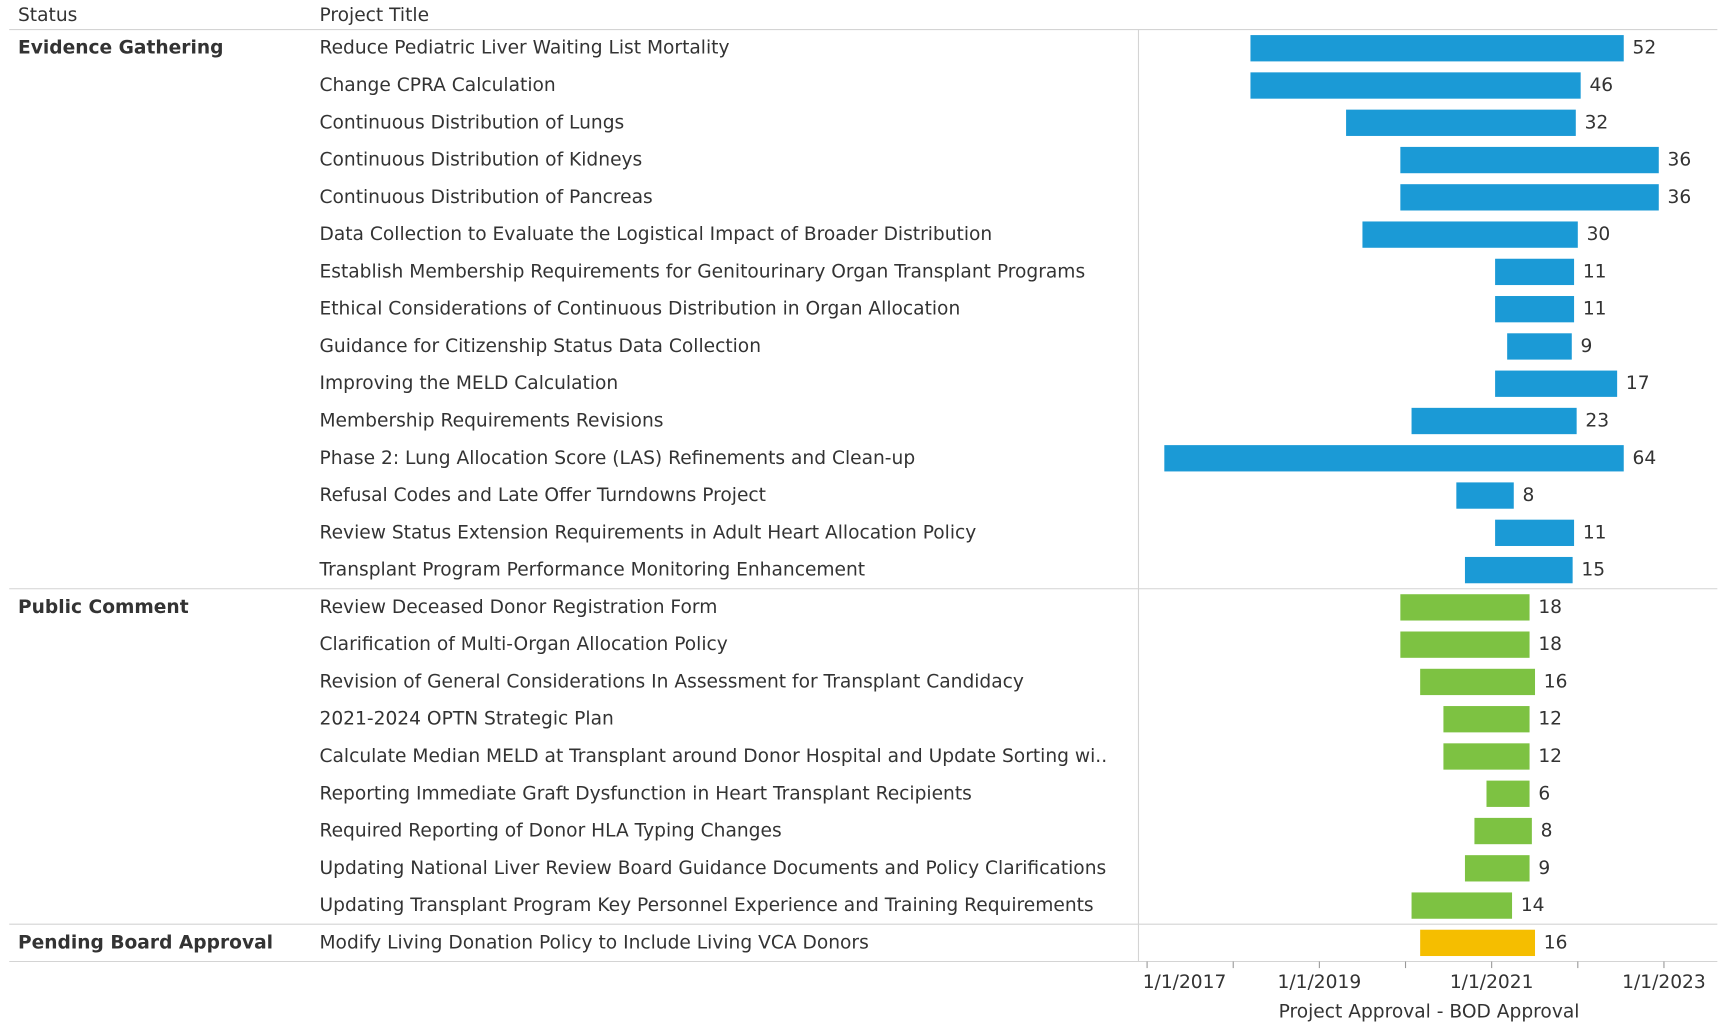  What do you see at coordinates (1664, 982) in the screenshot?
I see `x-tick-label: 1/1/2023` at bounding box center [1664, 982].